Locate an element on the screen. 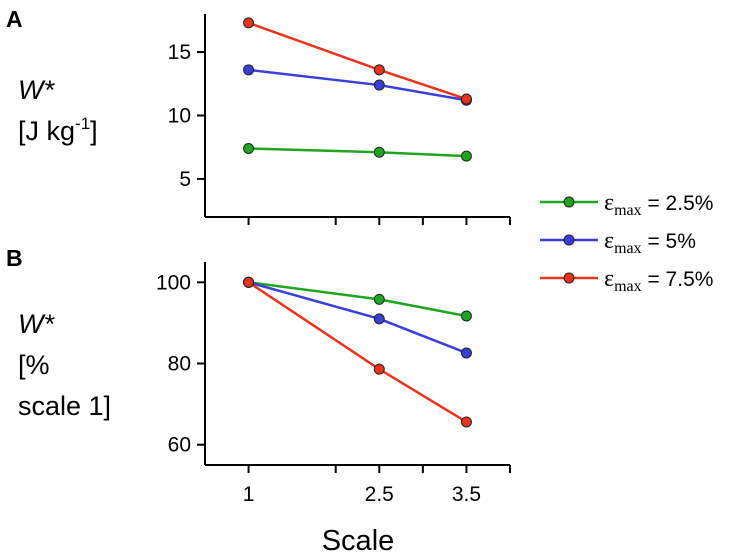 The image size is (746, 556). panel-b-series is located at coordinates (357, 352).